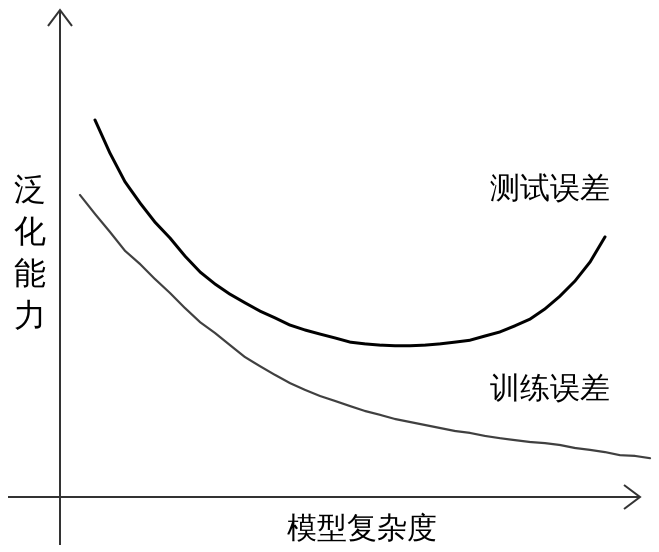 This screenshot has height=552, width=659. What do you see at coordinates (362, 528) in the screenshot?
I see `x-axis-title: 模型复杂度` at bounding box center [362, 528].